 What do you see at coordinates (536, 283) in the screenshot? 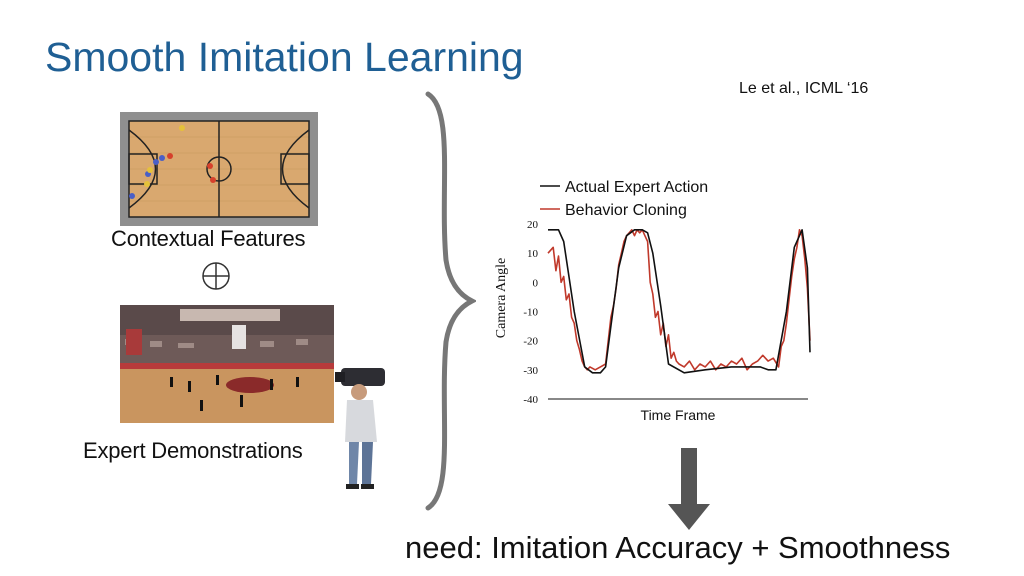
I see `y-tick-label: 0` at bounding box center [536, 283].